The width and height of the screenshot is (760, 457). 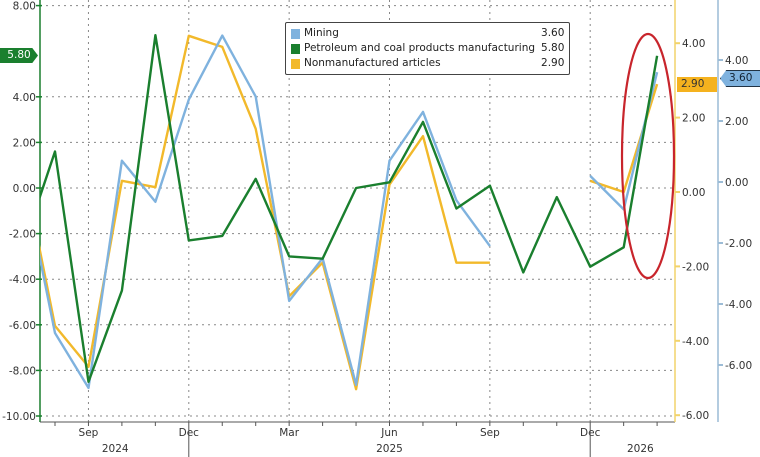 What do you see at coordinates (389, 449) in the screenshot?
I see `year-label: 2025` at bounding box center [389, 449].